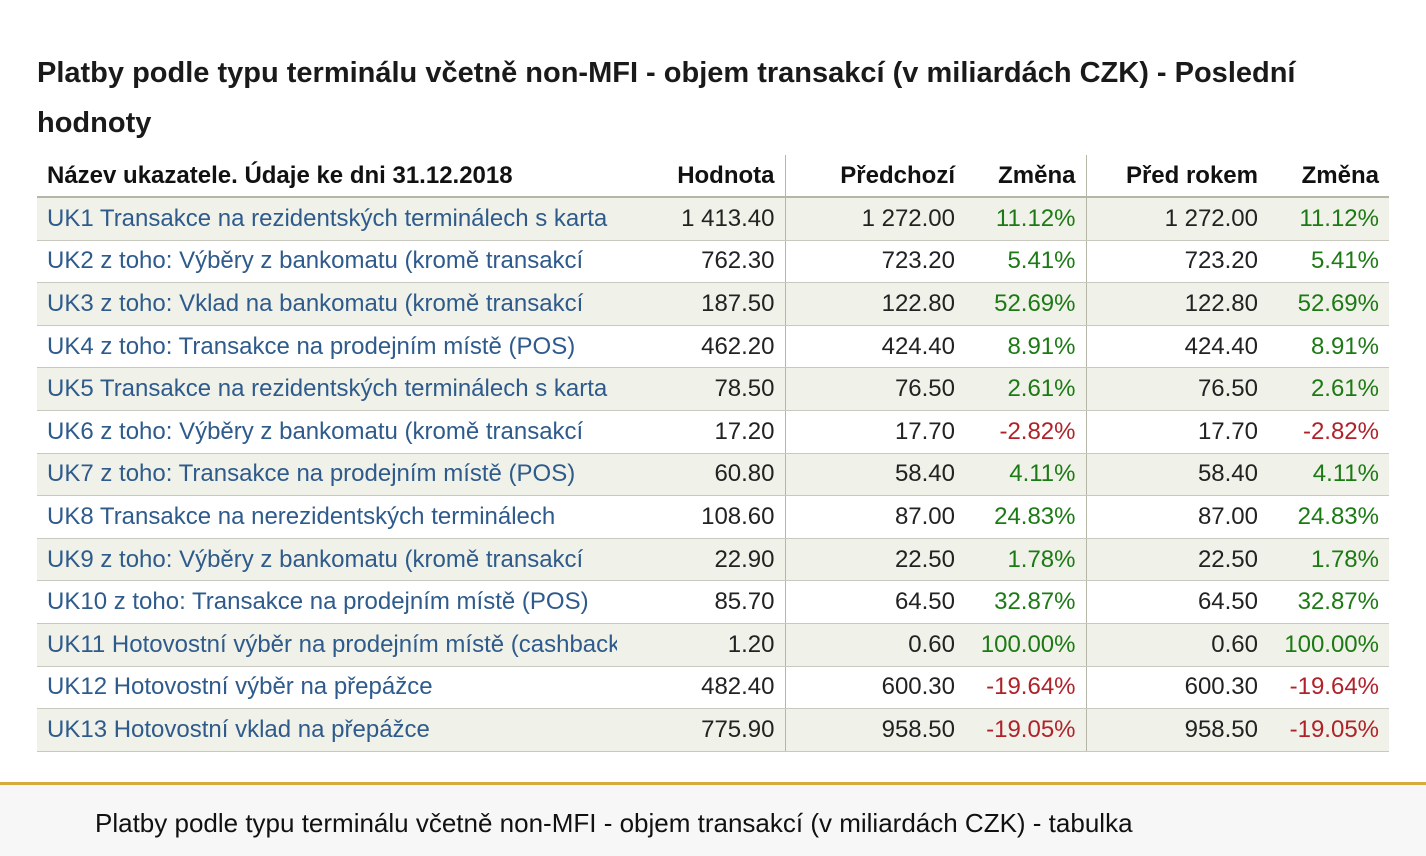 This screenshot has width=1426, height=856. What do you see at coordinates (1176, 517) in the screenshot?
I see `year-ago-cell: 87.00` at bounding box center [1176, 517].